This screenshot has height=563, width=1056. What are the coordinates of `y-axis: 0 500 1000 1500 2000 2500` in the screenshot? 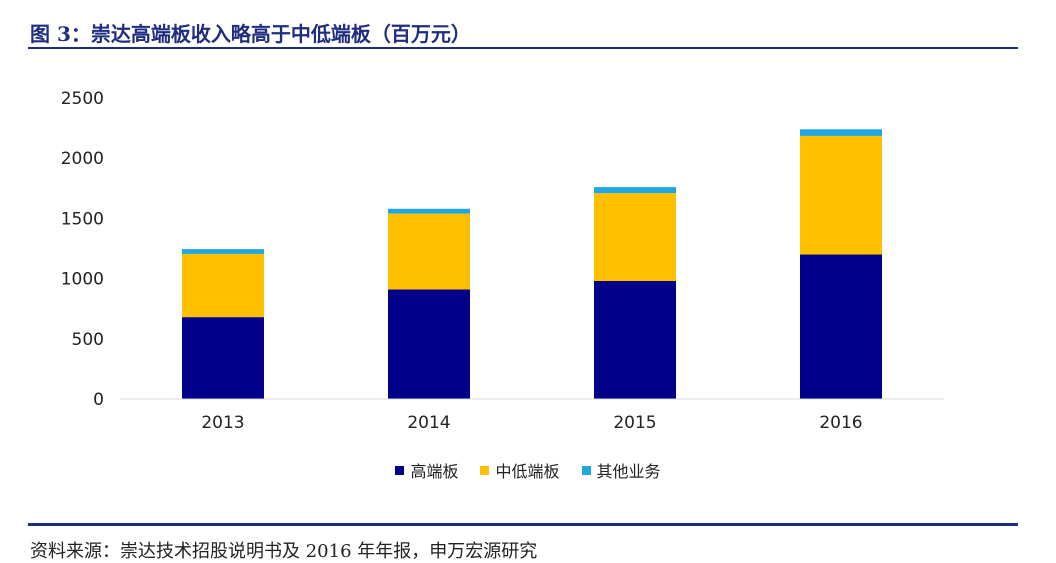 It's located at (82, 249).